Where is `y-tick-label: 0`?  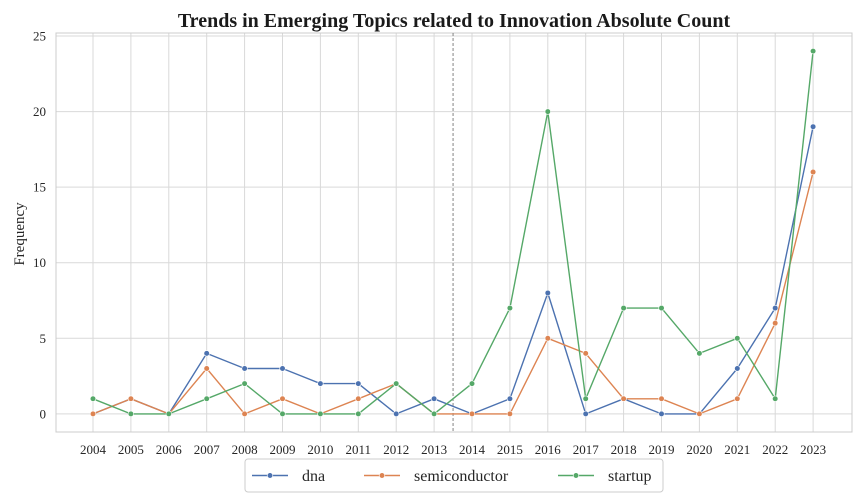 y-tick-label: 0 is located at coordinates (43, 413).